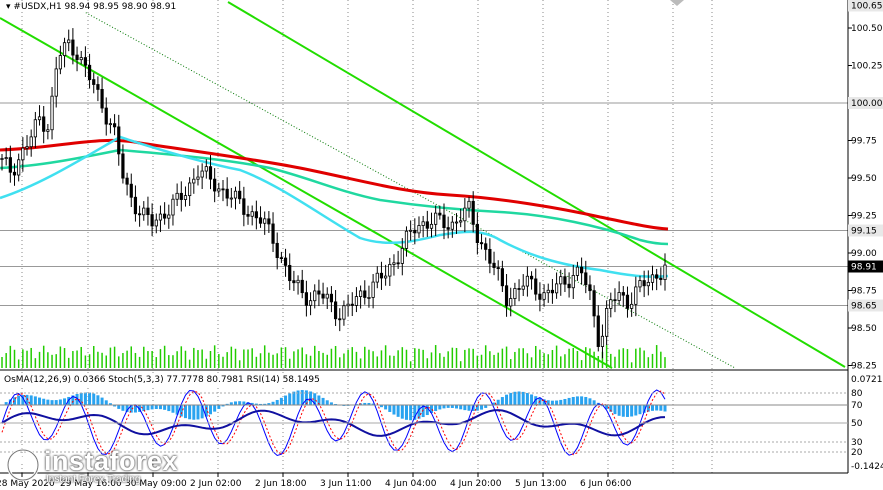 This screenshot has height=490, width=883. I want to click on instaforex-logo-icon, so click(23, 465).